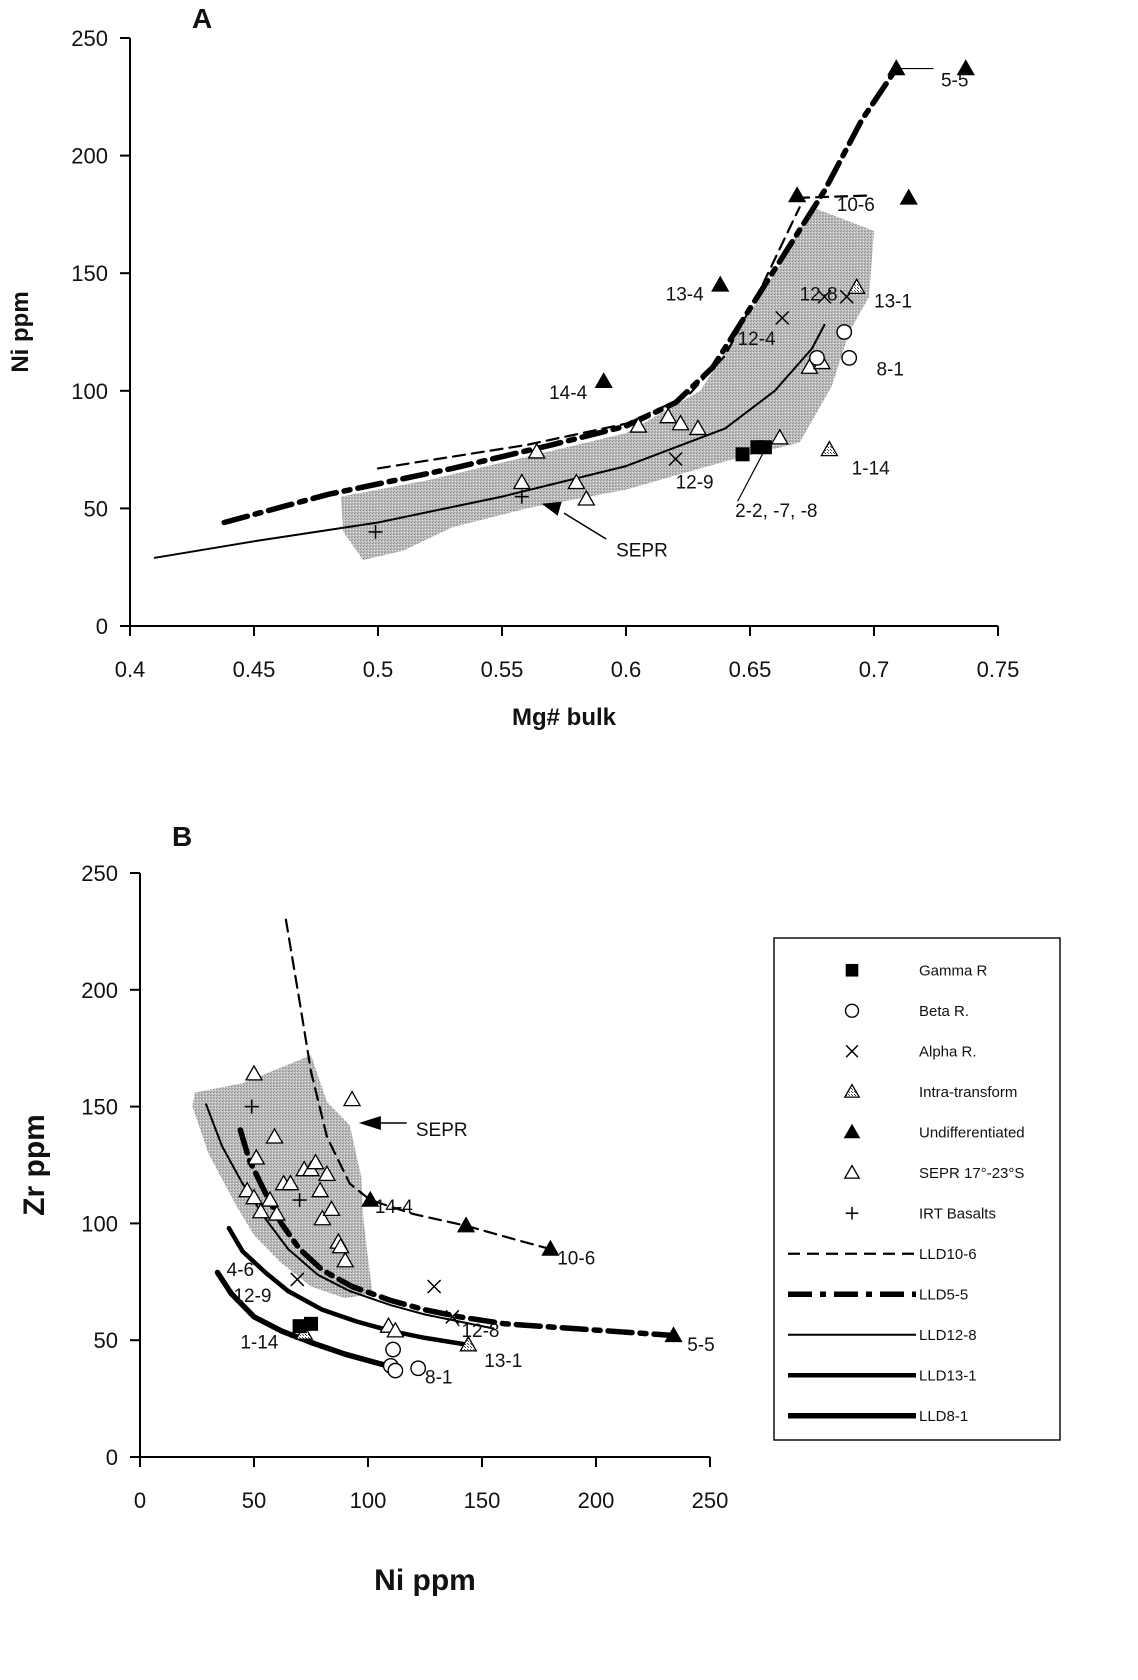 The image size is (1138, 1680). Describe the element at coordinates (710, 1500) in the screenshot. I see `x-tick-label: 250` at that location.